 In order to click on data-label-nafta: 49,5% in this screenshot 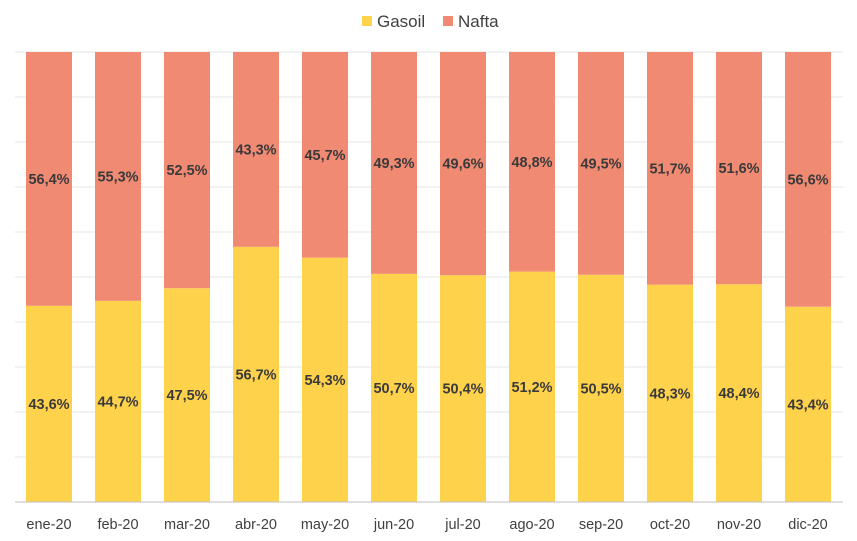, I will do `click(600, 164)`.